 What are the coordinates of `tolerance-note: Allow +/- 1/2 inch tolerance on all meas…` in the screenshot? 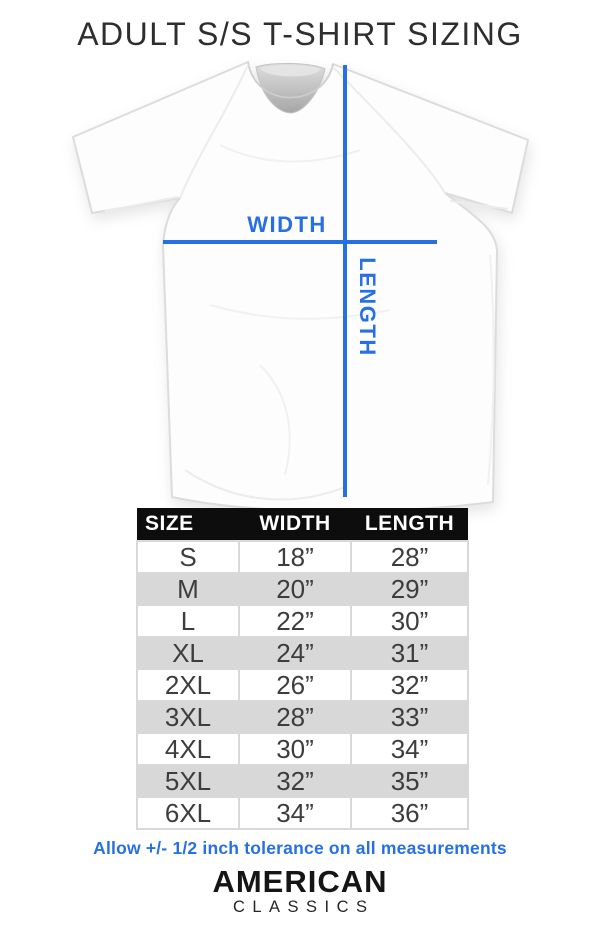 It's located at (300, 848).